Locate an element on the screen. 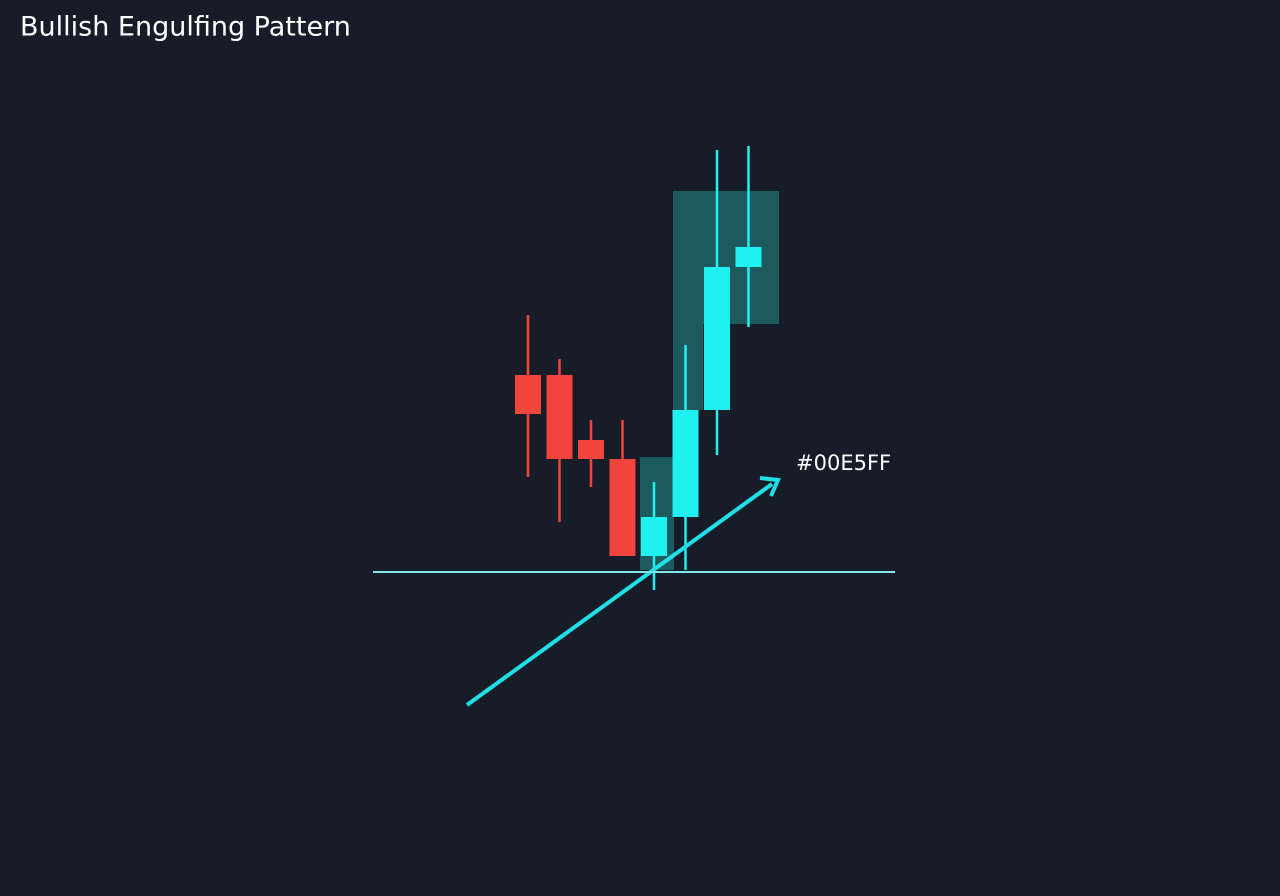  highlight-box is located at coordinates (688, 367).